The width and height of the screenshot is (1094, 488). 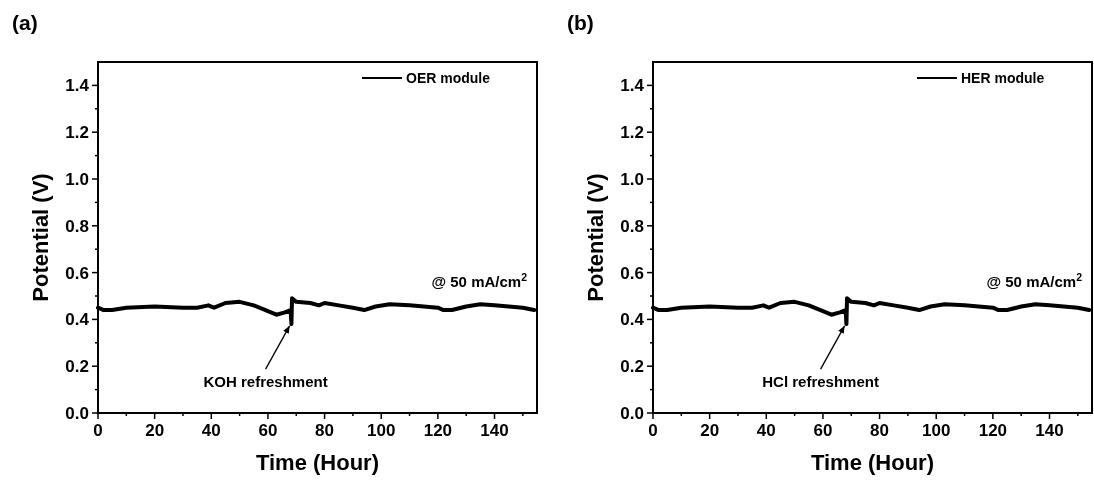 What do you see at coordinates (448, 78) in the screenshot?
I see `legend-label: OER module` at bounding box center [448, 78].